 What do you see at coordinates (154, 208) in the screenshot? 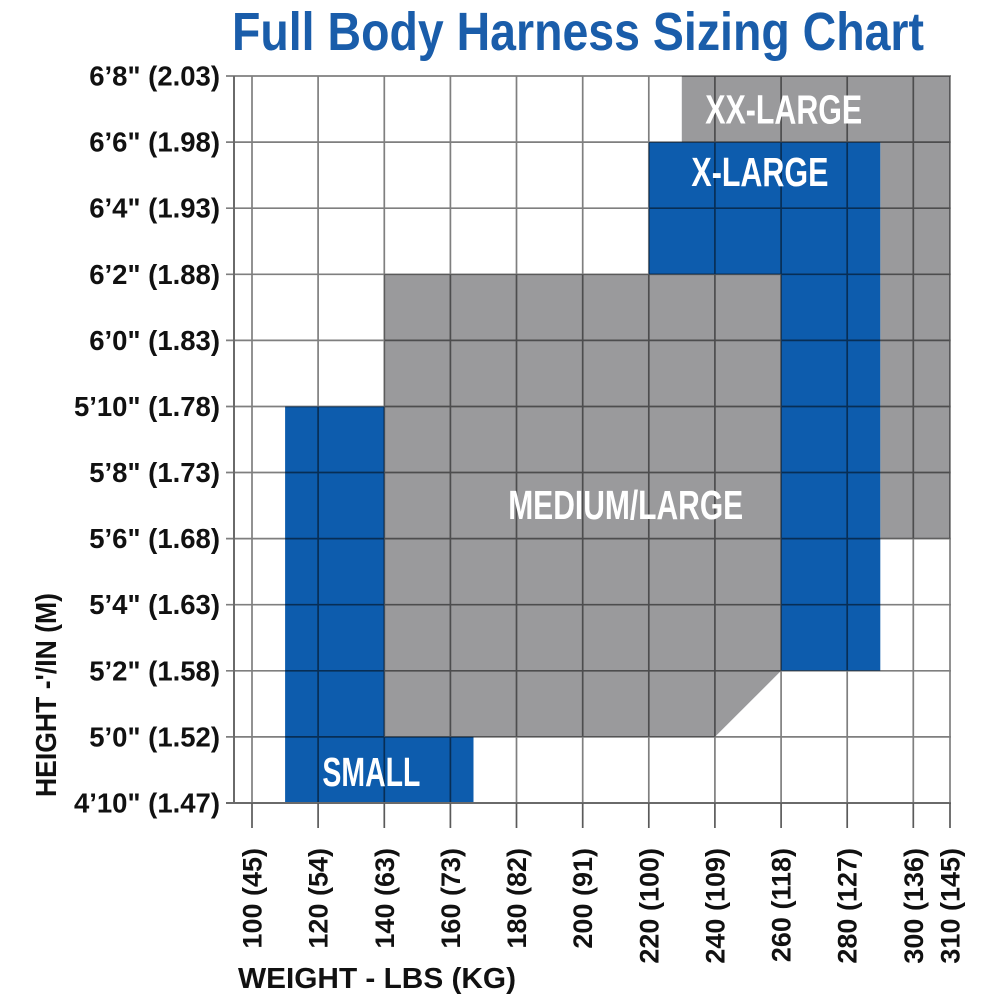
I see `y-tick-label: 6’4" (1.93)` at bounding box center [154, 208].